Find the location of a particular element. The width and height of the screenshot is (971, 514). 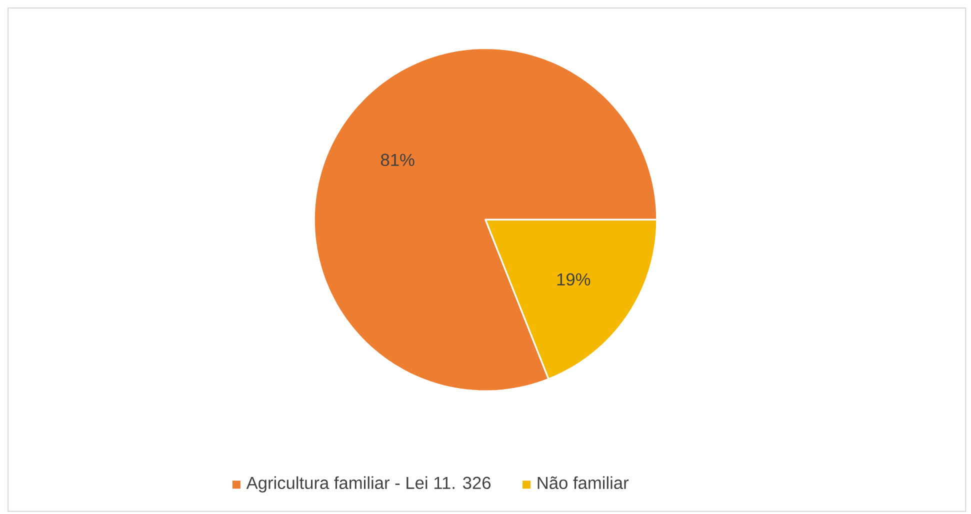

legend-label: Agricultura familiar - Lei 11. 326 is located at coordinates (368, 484).